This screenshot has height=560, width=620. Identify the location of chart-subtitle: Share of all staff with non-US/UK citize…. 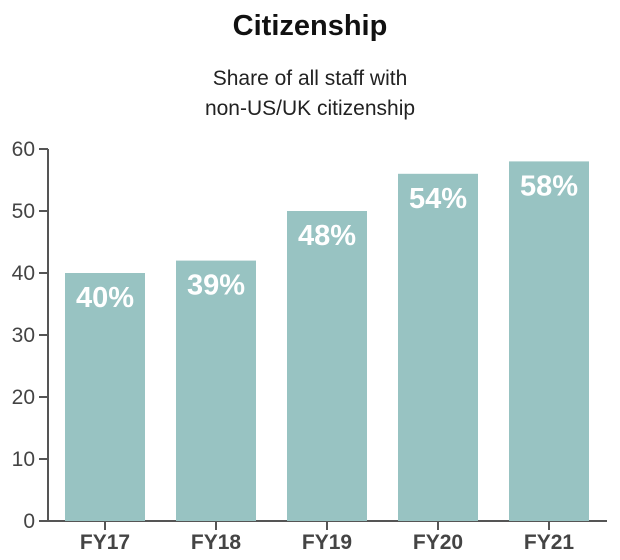
(310, 94).